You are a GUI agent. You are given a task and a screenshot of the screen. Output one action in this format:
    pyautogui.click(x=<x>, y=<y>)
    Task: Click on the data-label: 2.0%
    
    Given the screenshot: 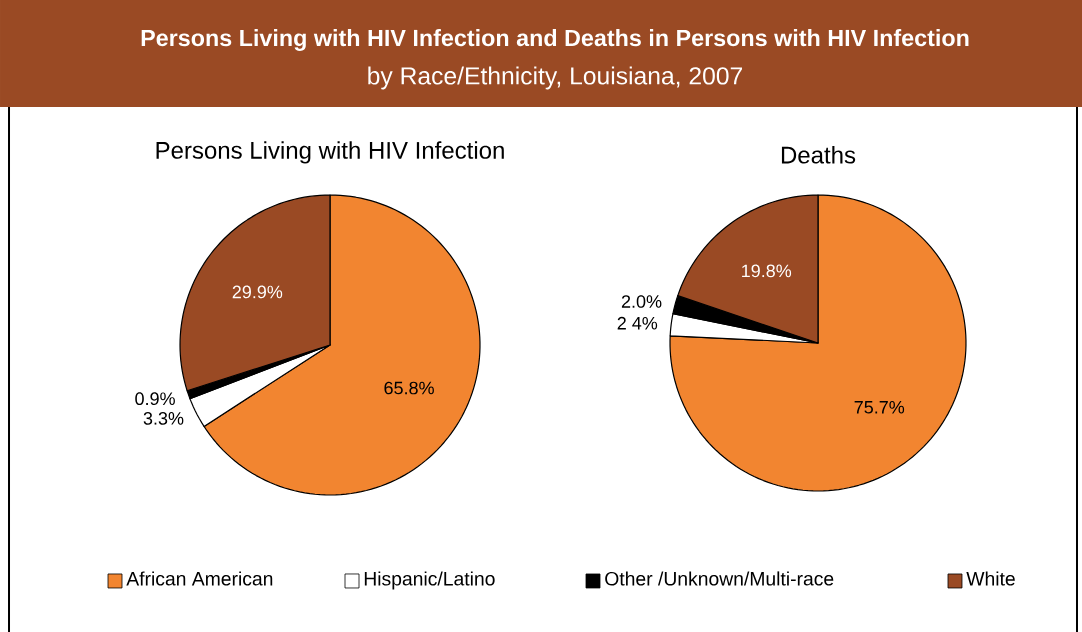 What is the action you would take?
    pyautogui.click(x=641, y=301)
    